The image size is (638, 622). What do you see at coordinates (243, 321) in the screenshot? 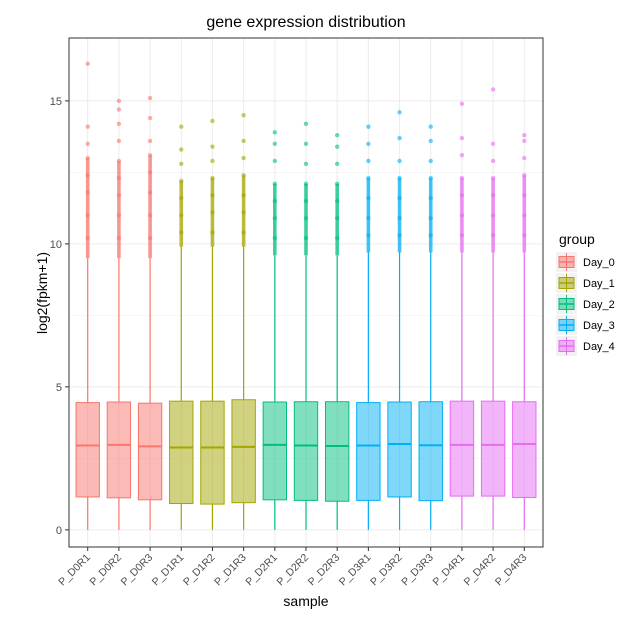
I see `boxplot-P_D1R3` at bounding box center [243, 321].